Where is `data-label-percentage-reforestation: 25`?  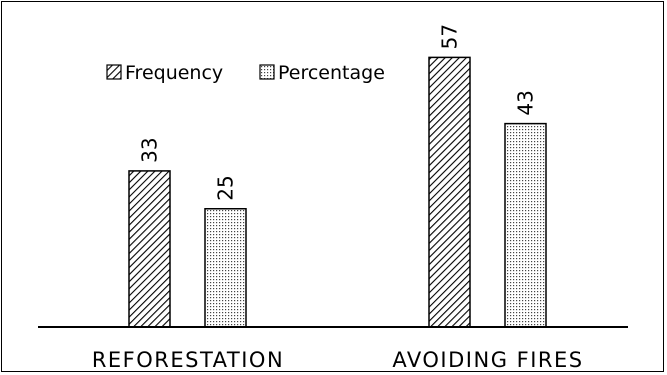 data-label-percentage-reforestation: 25 is located at coordinates (226, 187).